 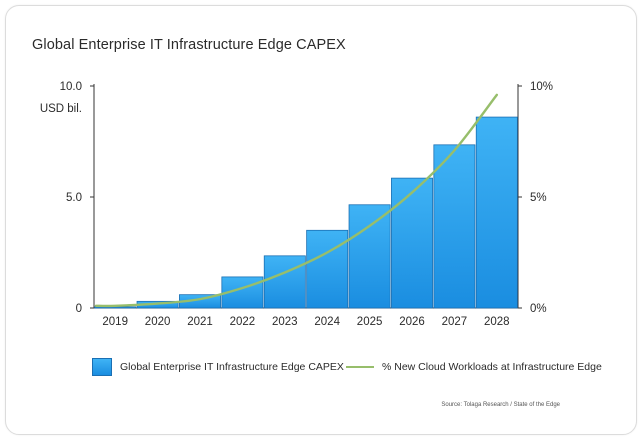 I want to click on y-left-axis-label: USD bil., so click(x=61, y=109).